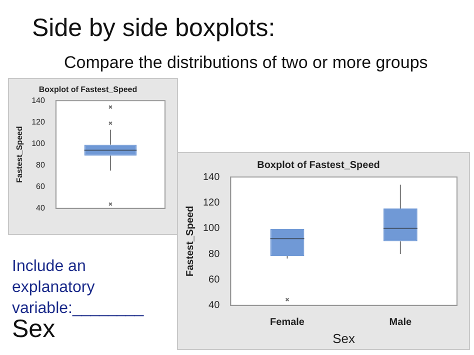 The width and height of the screenshot is (474, 355). What do you see at coordinates (34, 329) in the screenshot?
I see `text: Sex` at bounding box center [34, 329].